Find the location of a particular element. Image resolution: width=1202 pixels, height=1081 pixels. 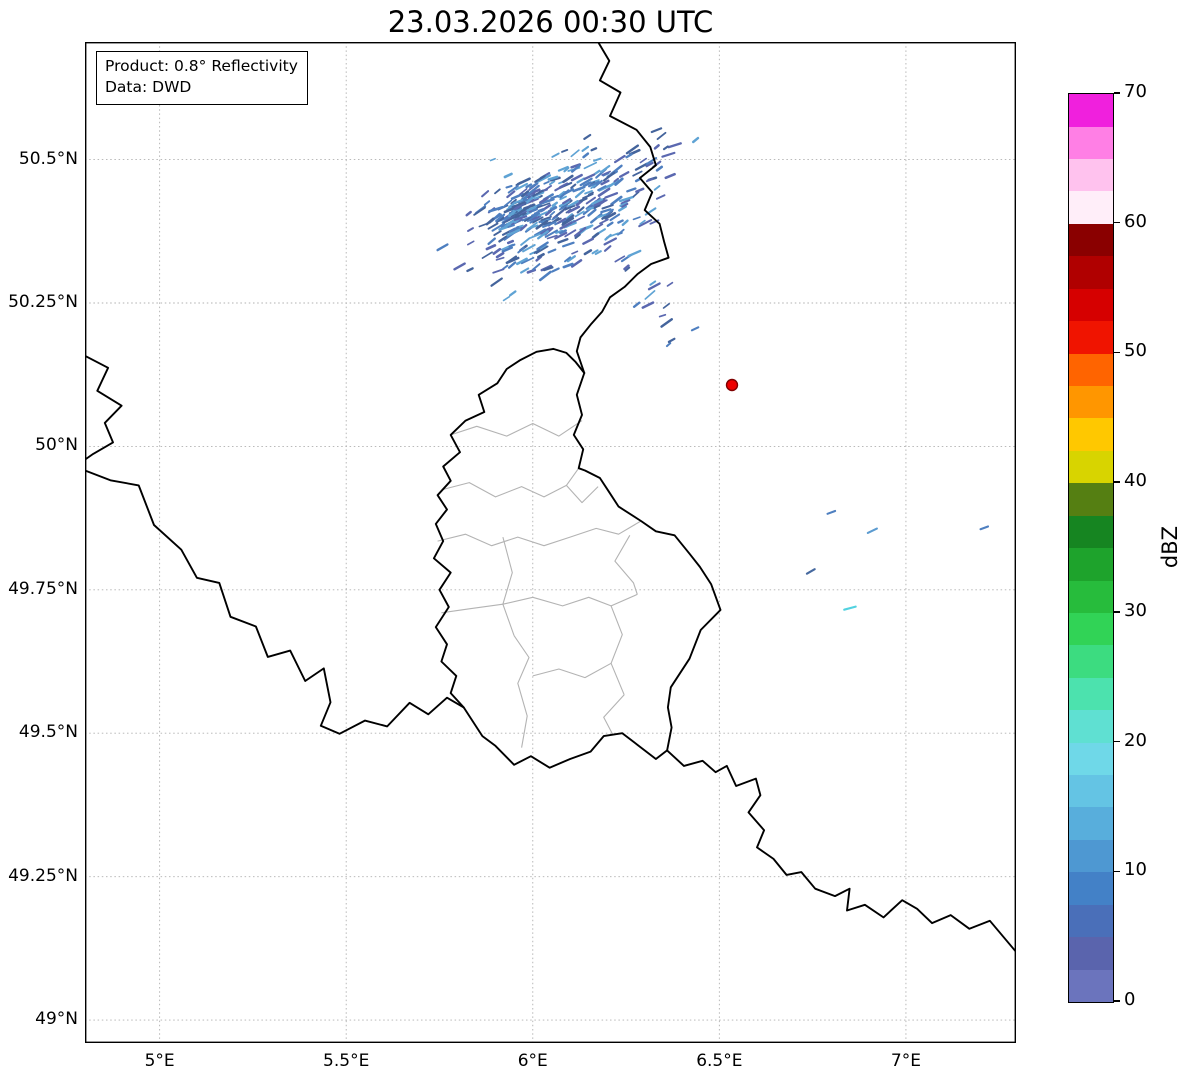

y-tick-label: 49°N is located at coordinates (56, 1019).